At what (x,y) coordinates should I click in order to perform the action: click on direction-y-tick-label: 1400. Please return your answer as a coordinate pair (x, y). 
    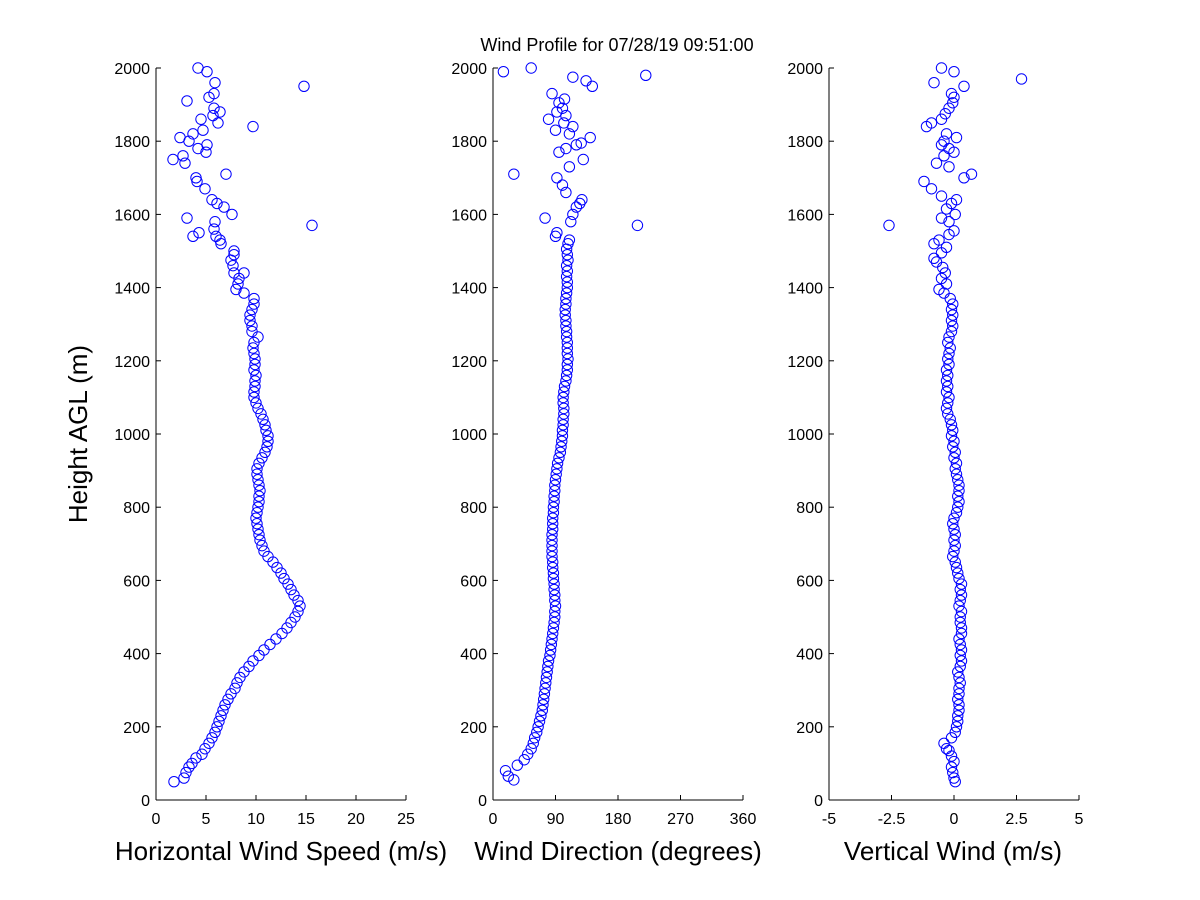
    Looking at the image, I should click on (469, 289).